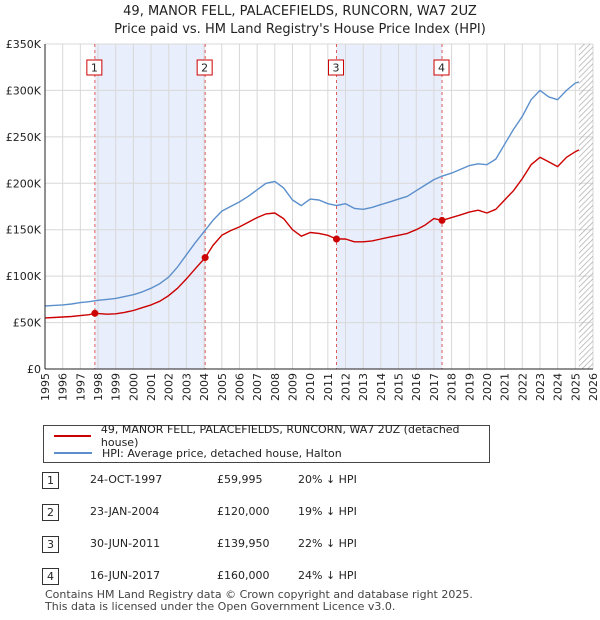  Describe the element at coordinates (399, 387) in the screenshot. I see `x-tick-label: 2015` at that location.